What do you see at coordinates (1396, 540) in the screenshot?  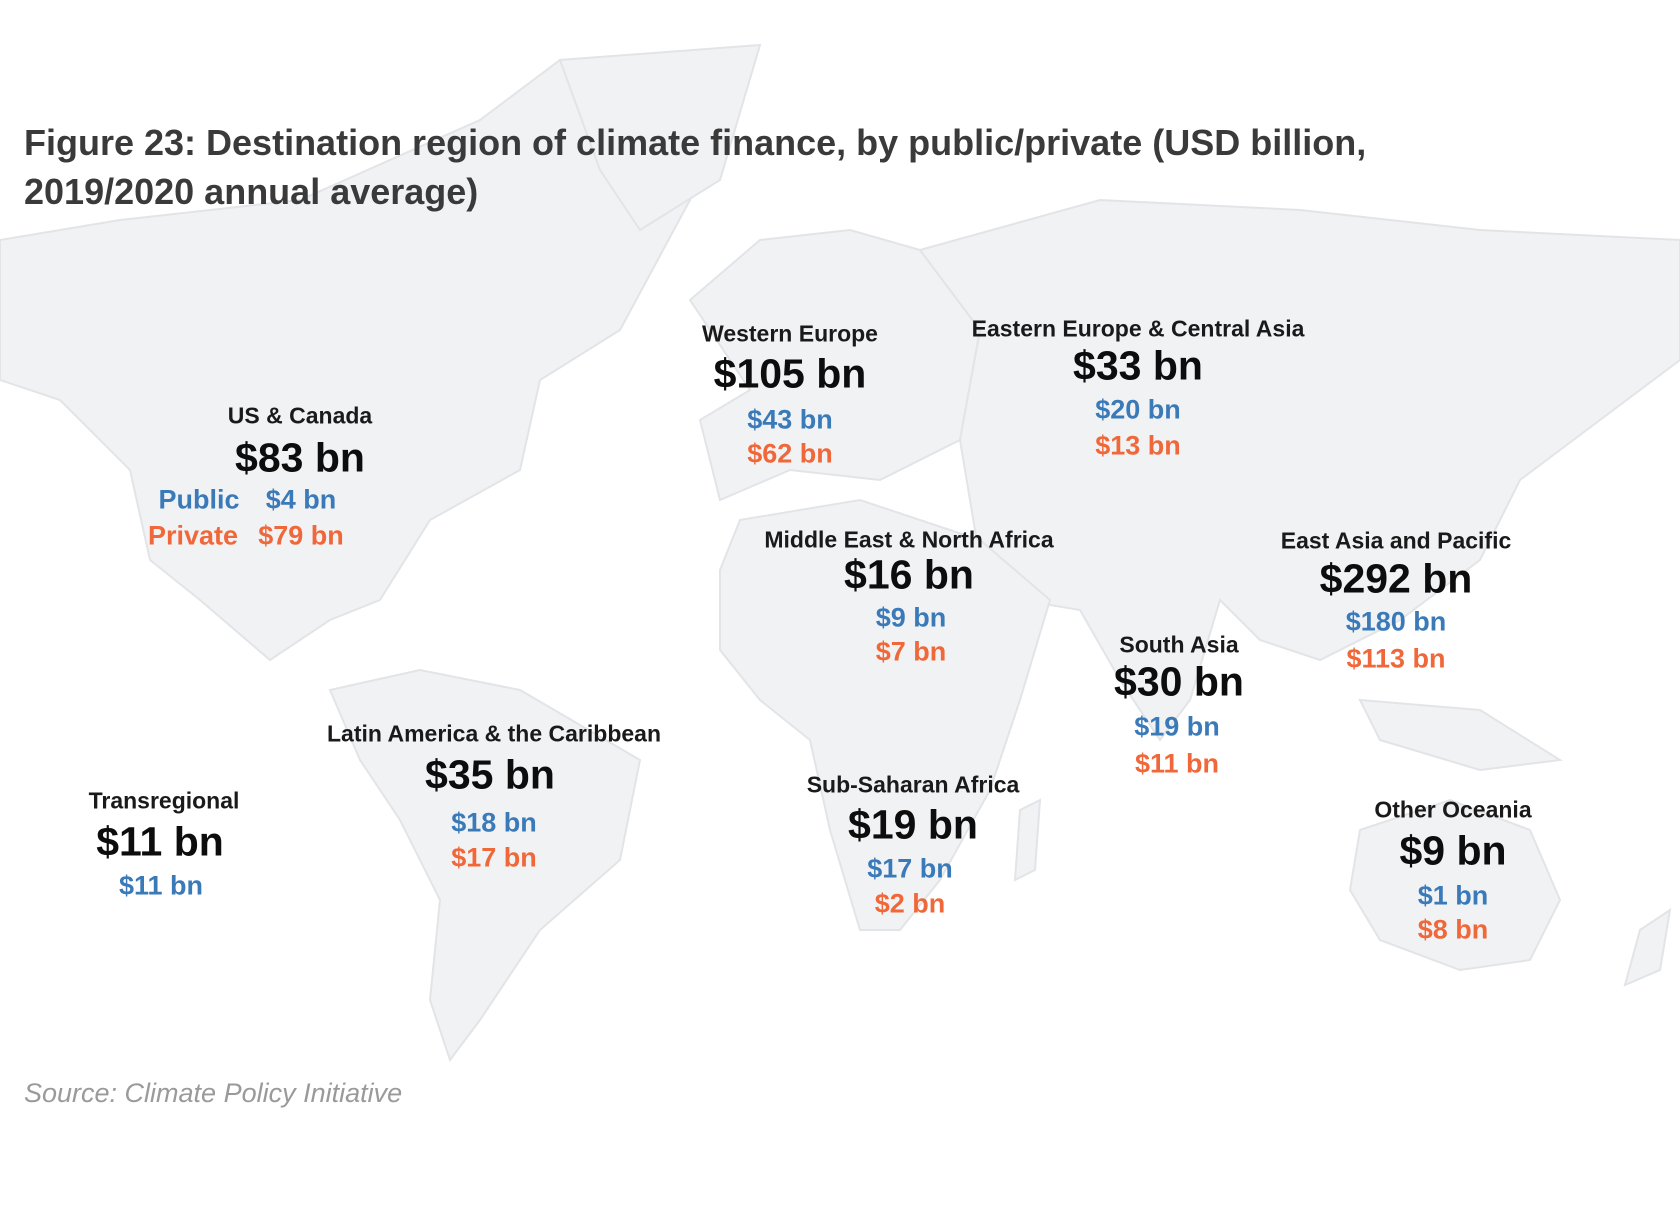 I see `region-name-east-asia-pacific: East Asia and Pacific` at bounding box center [1396, 540].